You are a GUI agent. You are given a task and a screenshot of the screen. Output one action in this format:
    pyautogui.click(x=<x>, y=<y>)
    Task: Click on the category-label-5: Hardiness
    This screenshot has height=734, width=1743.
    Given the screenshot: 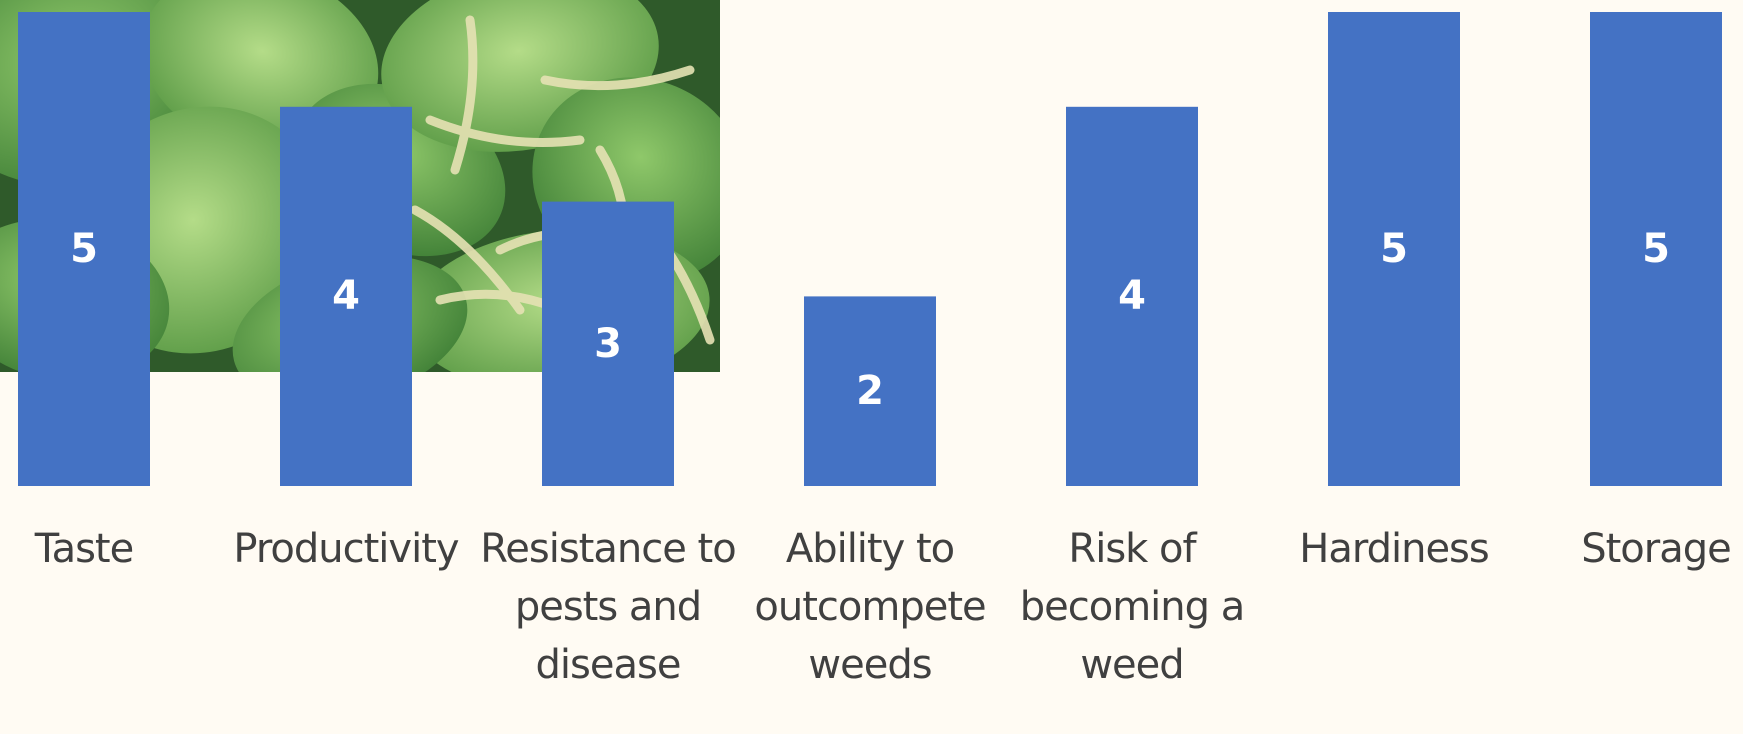 What is the action you would take?
    pyautogui.click(x=1394, y=549)
    